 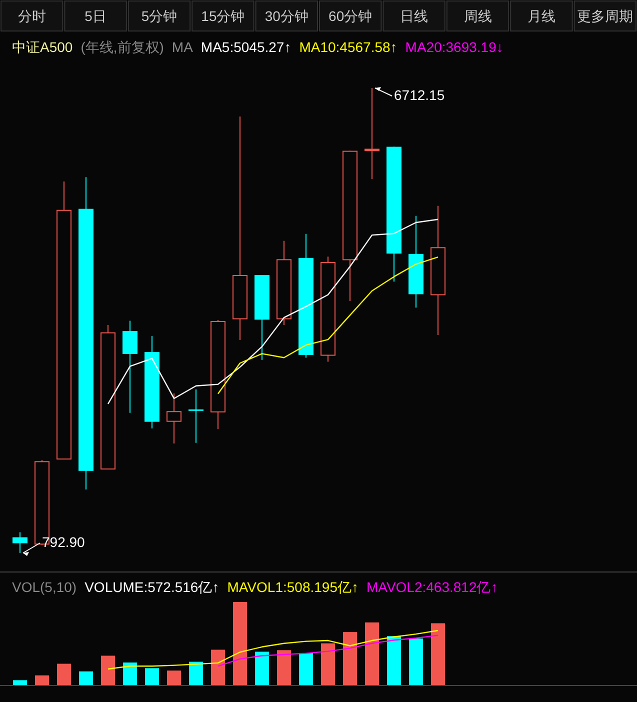 I want to click on text: 更多周期, so click(x=605, y=16).